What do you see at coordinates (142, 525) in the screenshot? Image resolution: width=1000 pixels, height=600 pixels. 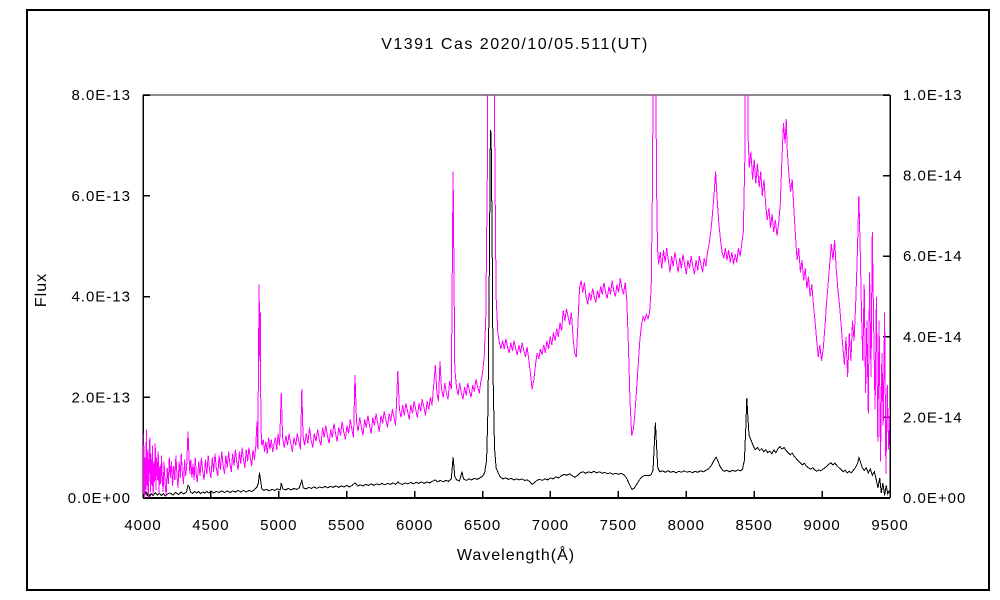 I see `x-tick-label: 4000` at bounding box center [142, 525].